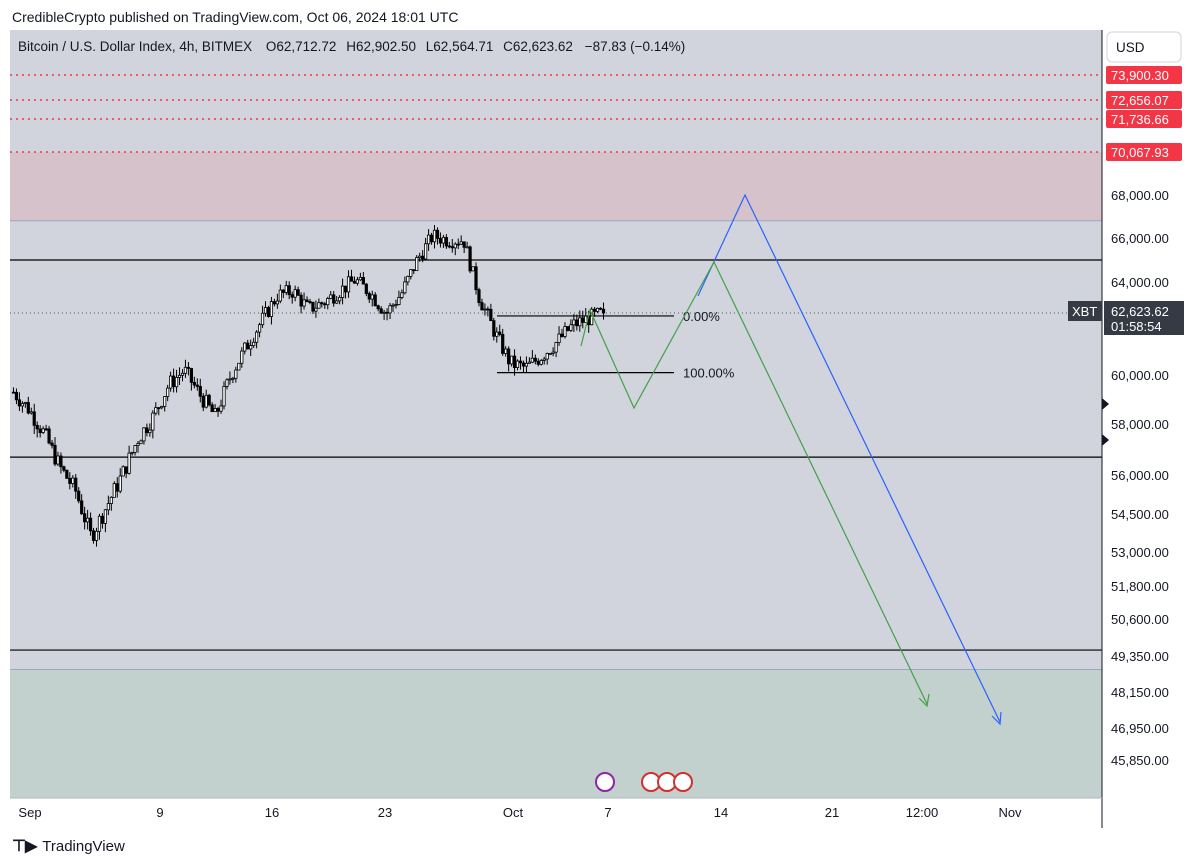 This screenshot has width=1200, height=865. What do you see at coordinates (1010, 812) in the screenshot?
I see `time-tick-label: Nov` at bounding box center [1010, 812].